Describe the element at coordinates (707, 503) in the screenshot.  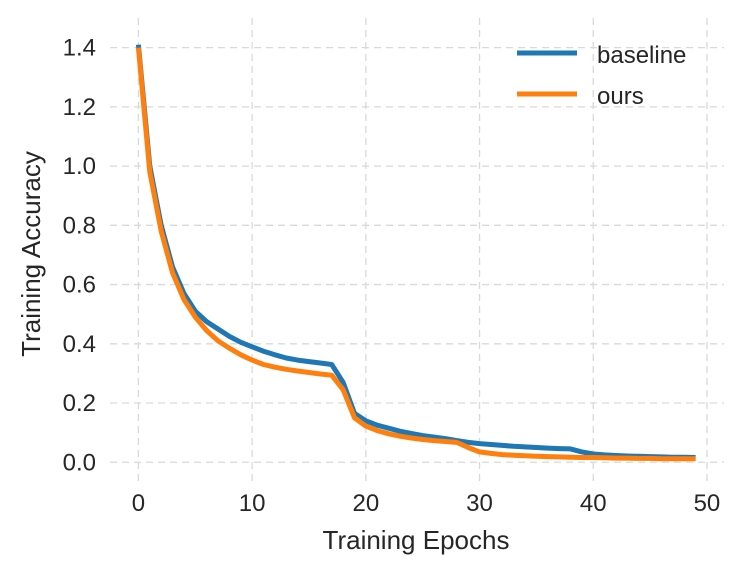
I see `x-tick-label: 50` at that location.